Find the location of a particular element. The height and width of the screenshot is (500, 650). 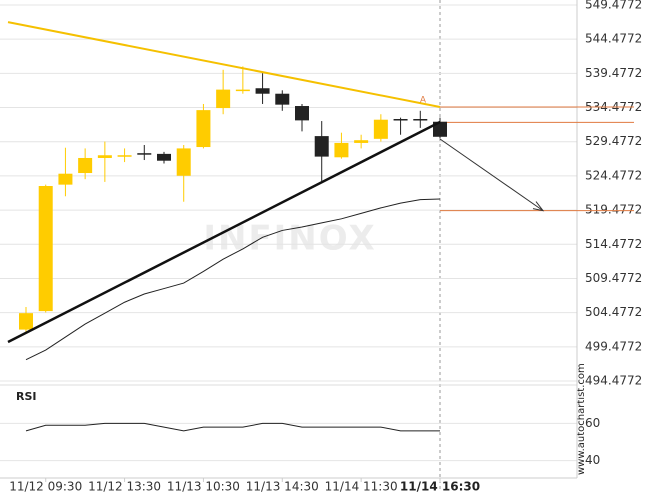

y-tick-label: 509.4772 is located at coordinates (613, 278).